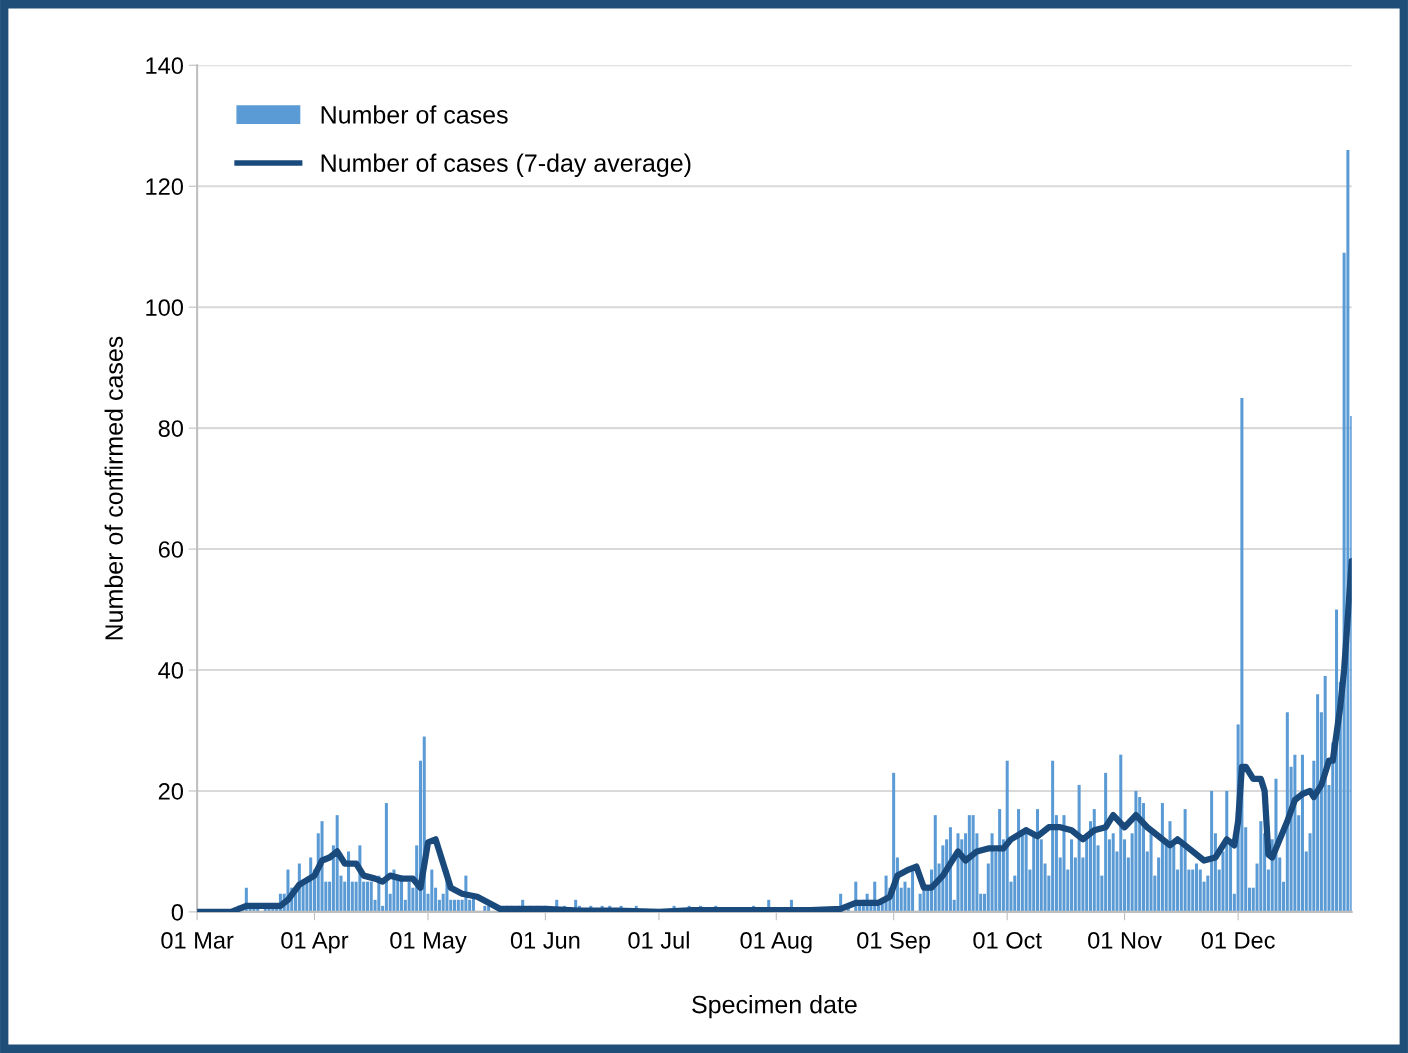  What do you see at coordinates (170, 549) in the screenshot?
I see `y-tick-label: 60` at bounding box center [170, 549].